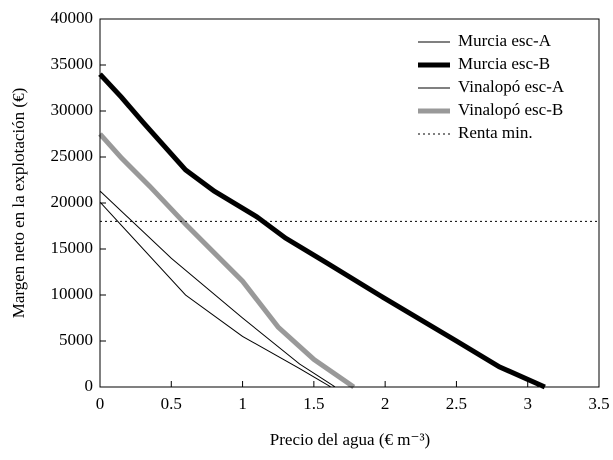  What do you see at coordinates (527, 403) in the screenshot?
I see `x-tick-label: 3` at bounding box center [527, 403].